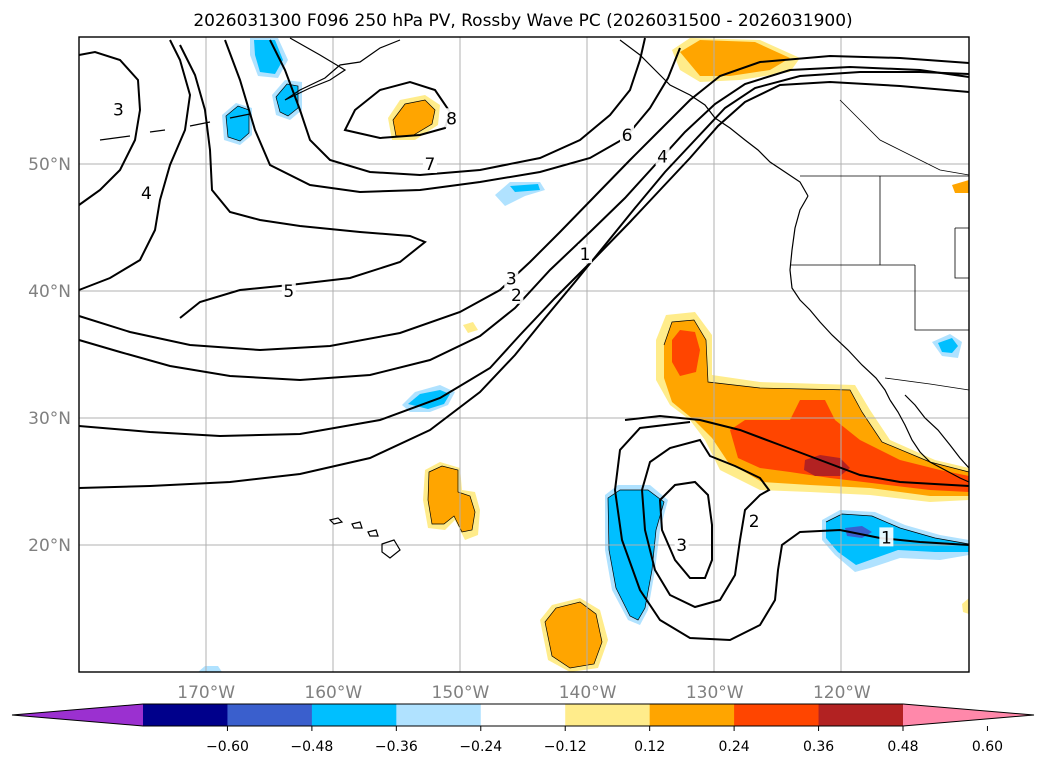 The image size is (1047, 769). I want to click on colorbar-tick-label: −0.36, so click(396, 747).